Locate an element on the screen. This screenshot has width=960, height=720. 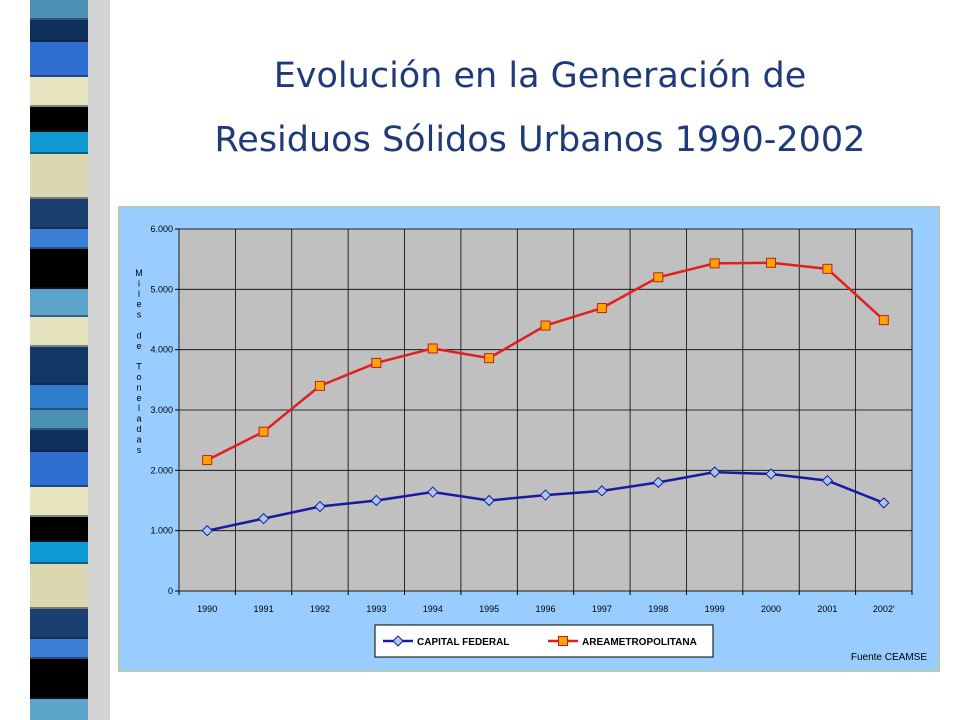
x-tick-label: 1998 is located at coordinates (658, 609).